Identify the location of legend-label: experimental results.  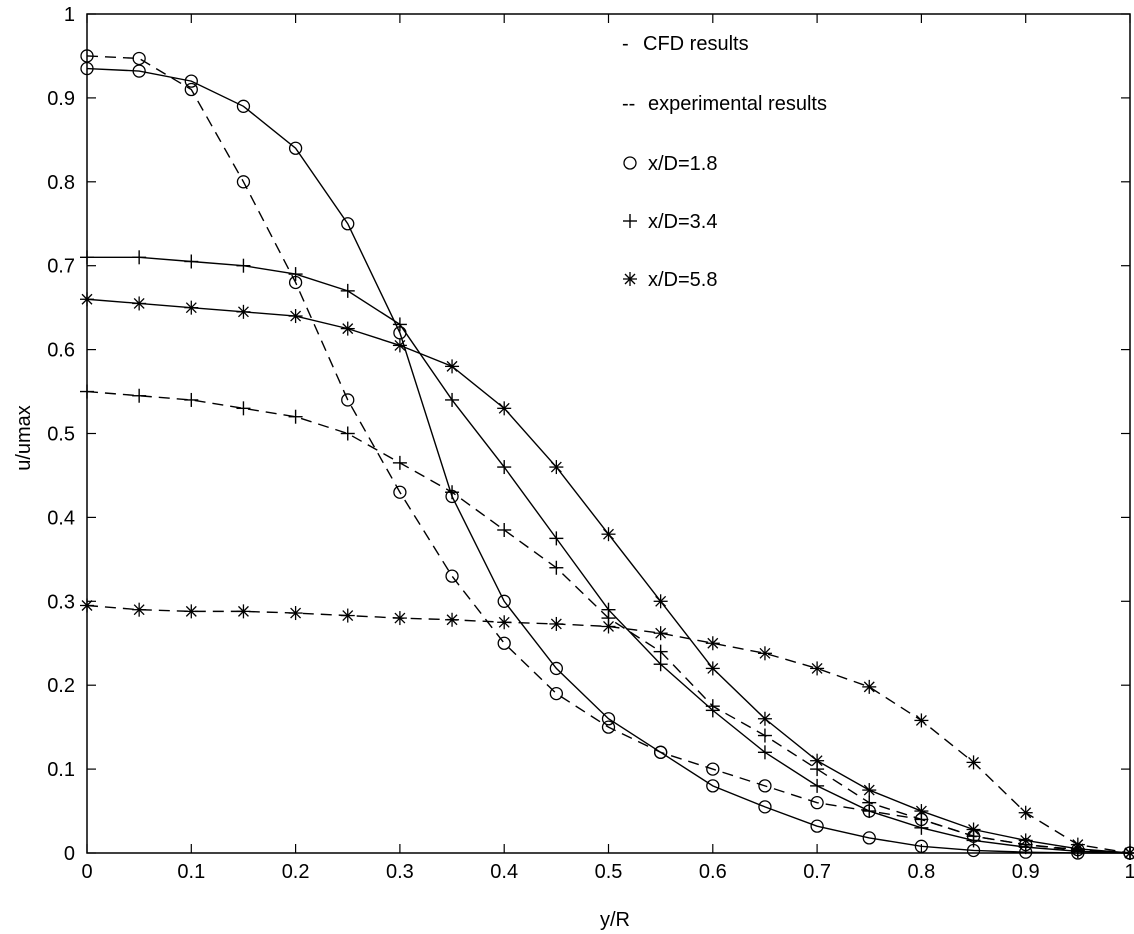
(737, 104).